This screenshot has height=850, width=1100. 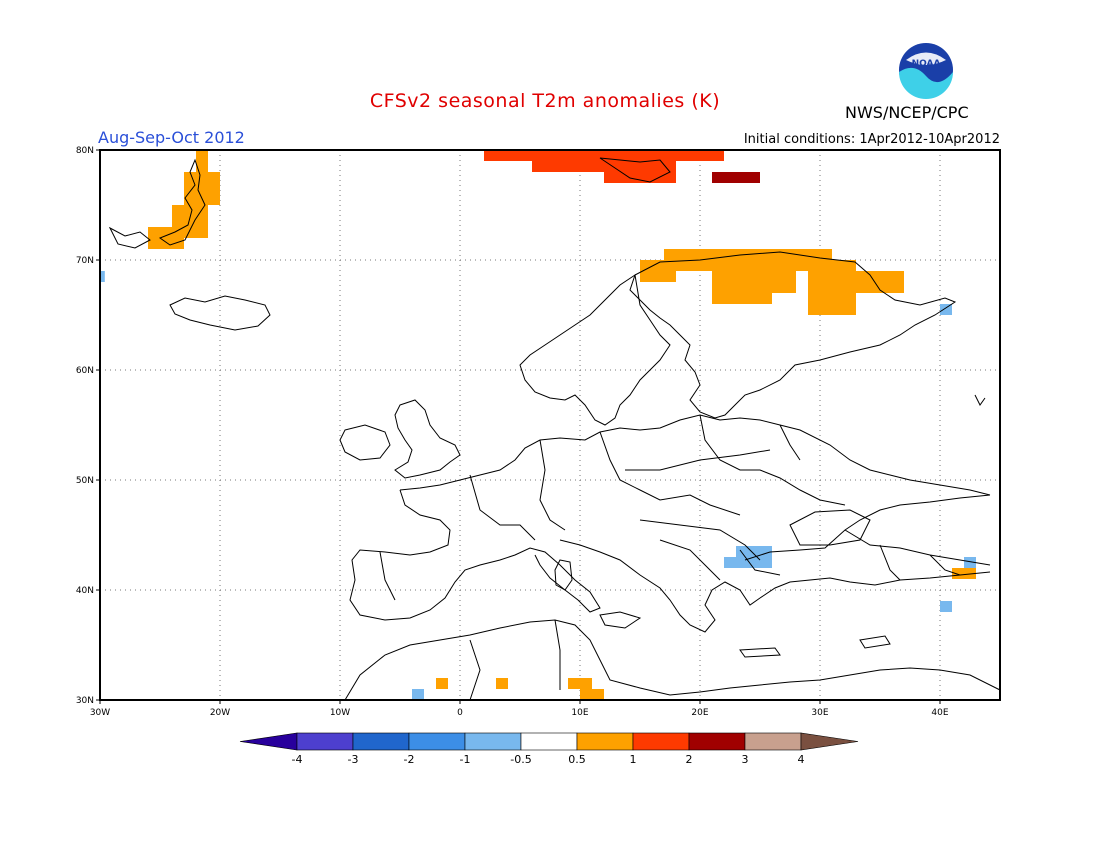 I want to click on lat-tick-label: 70N, so click(x=85, y=261).